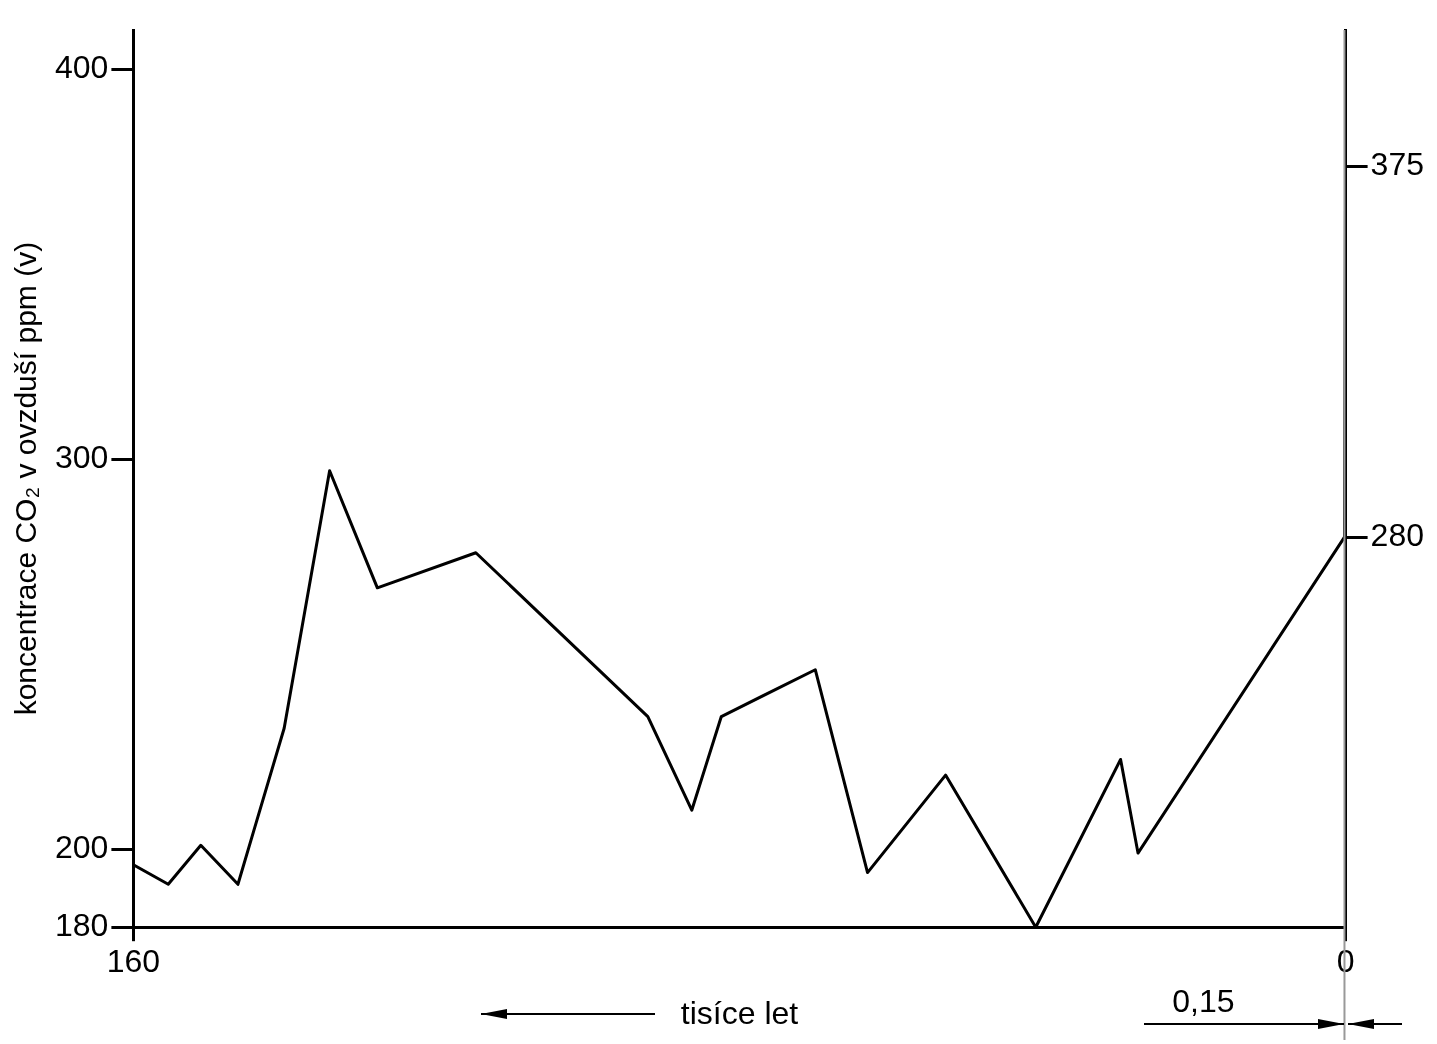  Describe the element at coordinates (82, 66) in the screenshot. I see `y-tick-label: 400` at that location.